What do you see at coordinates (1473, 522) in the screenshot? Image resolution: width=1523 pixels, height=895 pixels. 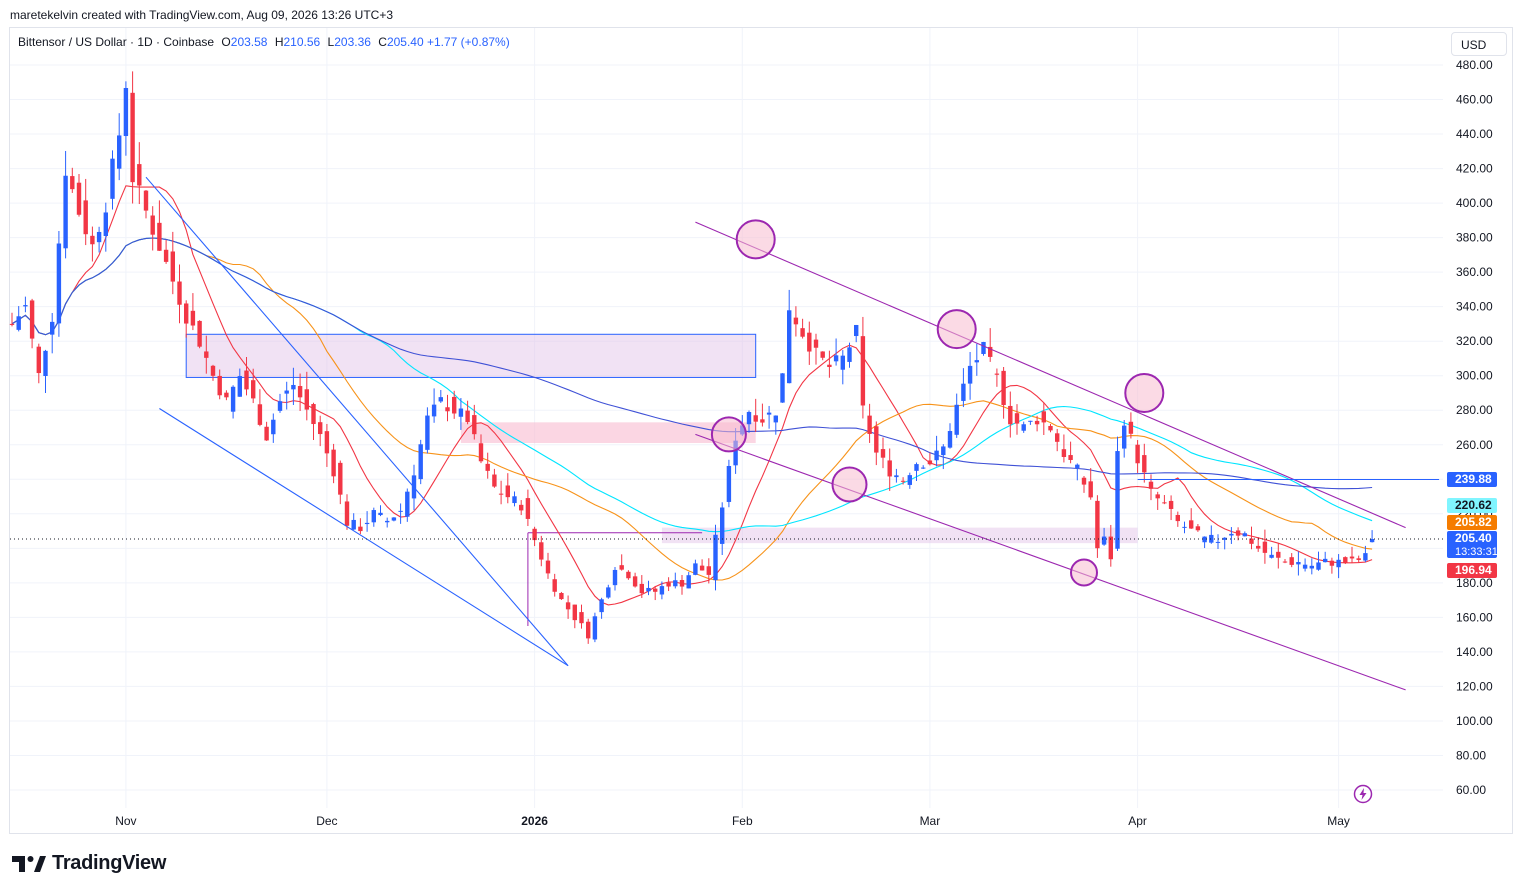 I see `price-label-value: 205.82` at bounding box center [1473, 522].